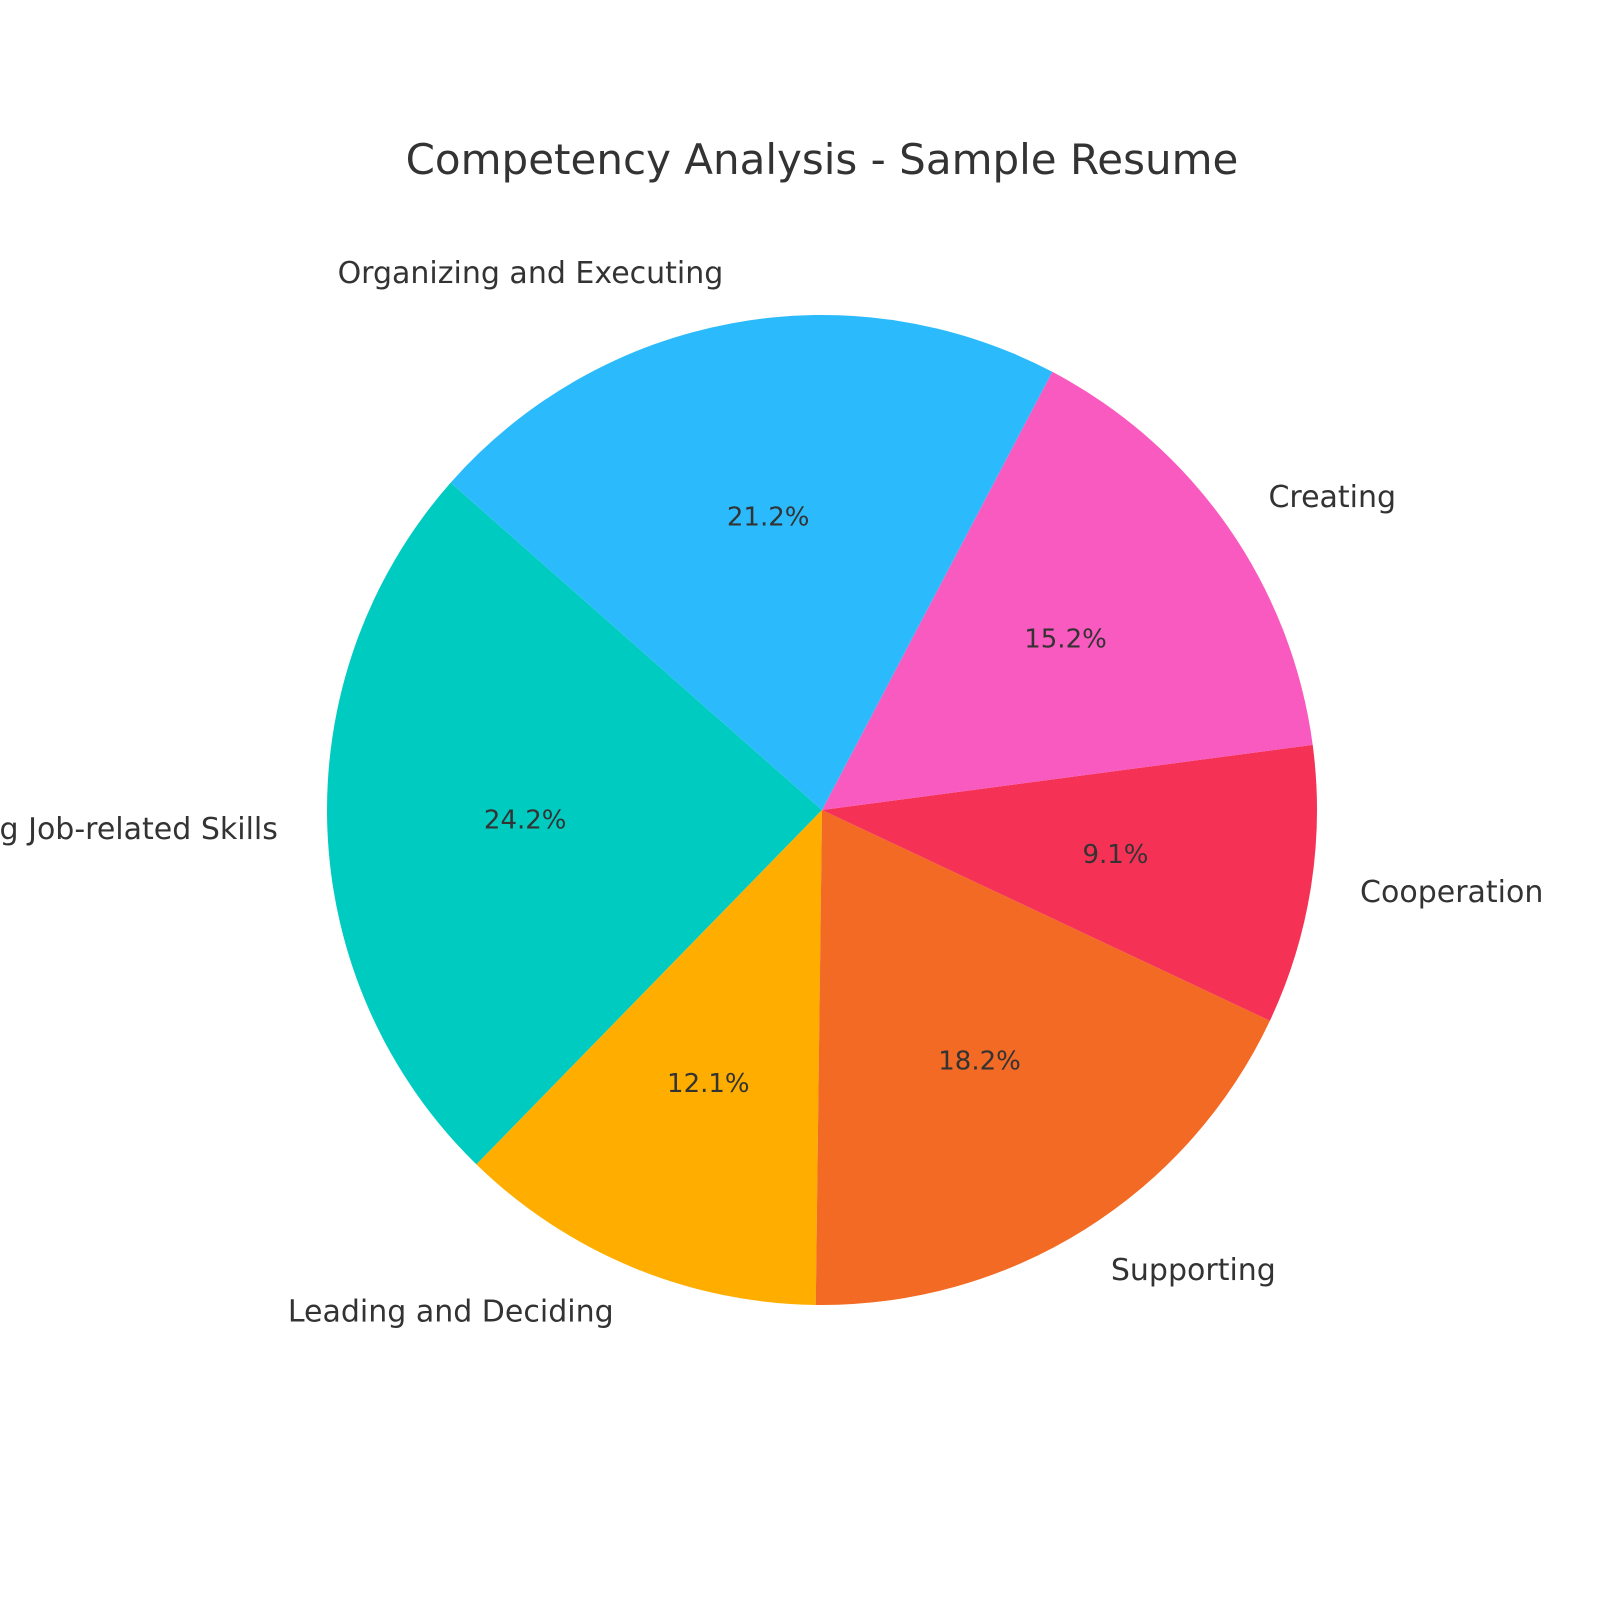 This screenshot has width=1600, height=1600. I want to click on slice-label-organizing-and-executing: Organizing and Executing, so click(531, 273).